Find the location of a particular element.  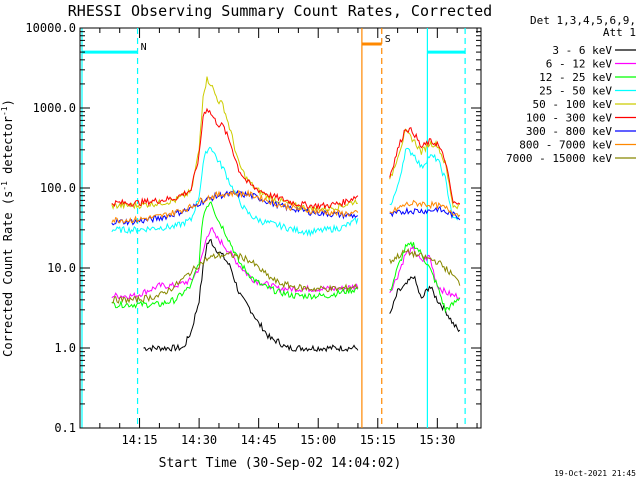

marker-label: S is located at coordinates (388, 39).